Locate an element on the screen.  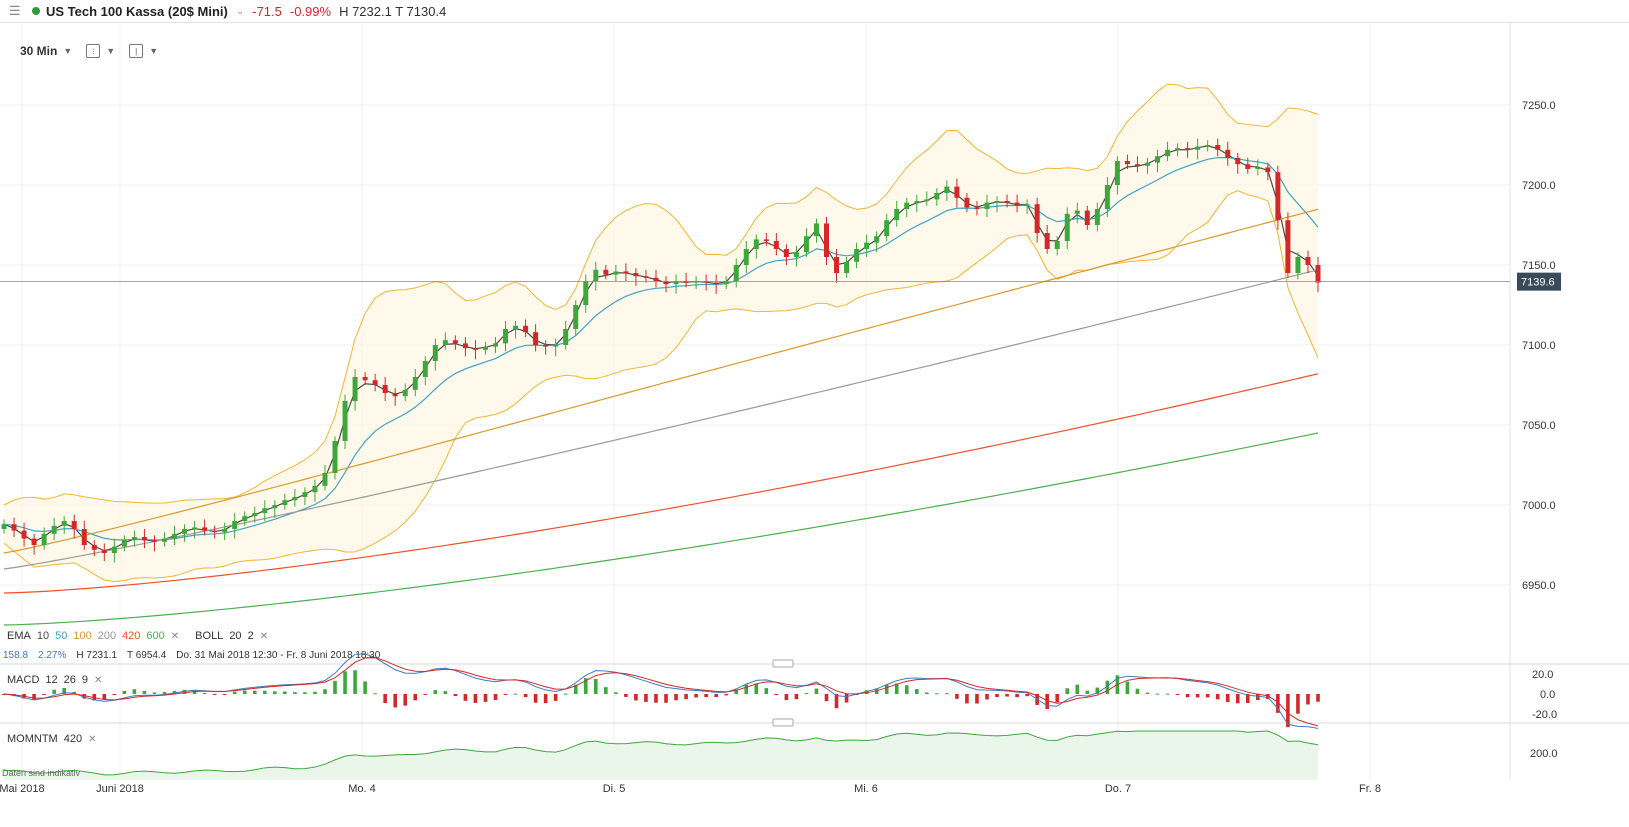
ema-420: 420 is located at coordinates (131, 636).